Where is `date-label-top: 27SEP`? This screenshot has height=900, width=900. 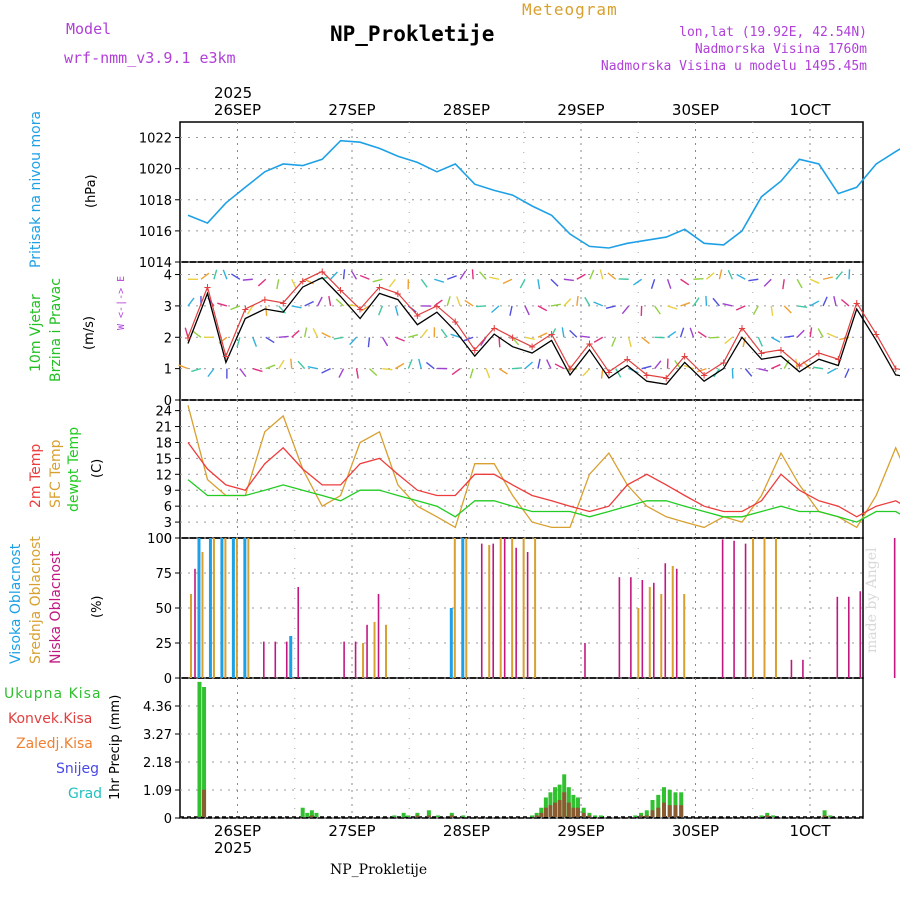
date-label-top: 27SEP is located at coordinates (351, 110).